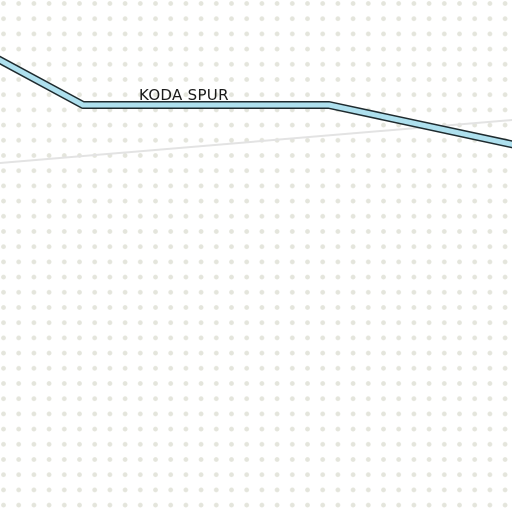 The width and height of the screenshot is (512, 512). What do you see at coordinates (184, 95) in the screenshot?
I see `road-label-koda-spur: KODA SPUR` at bounding box center [184, 95].